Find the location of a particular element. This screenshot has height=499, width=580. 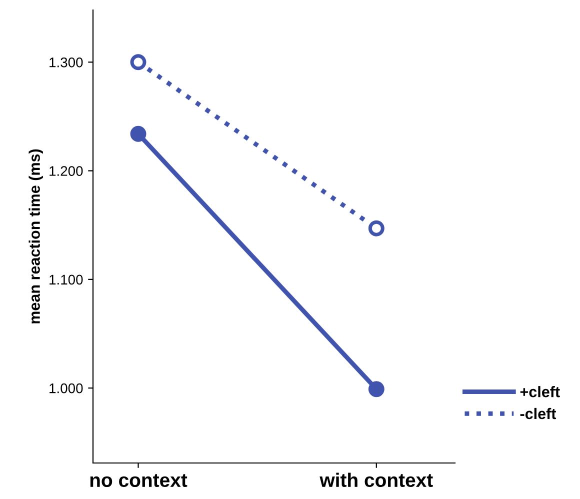

y-axis-title: mean reaction time (ms) is located at coordinates (35, 236).